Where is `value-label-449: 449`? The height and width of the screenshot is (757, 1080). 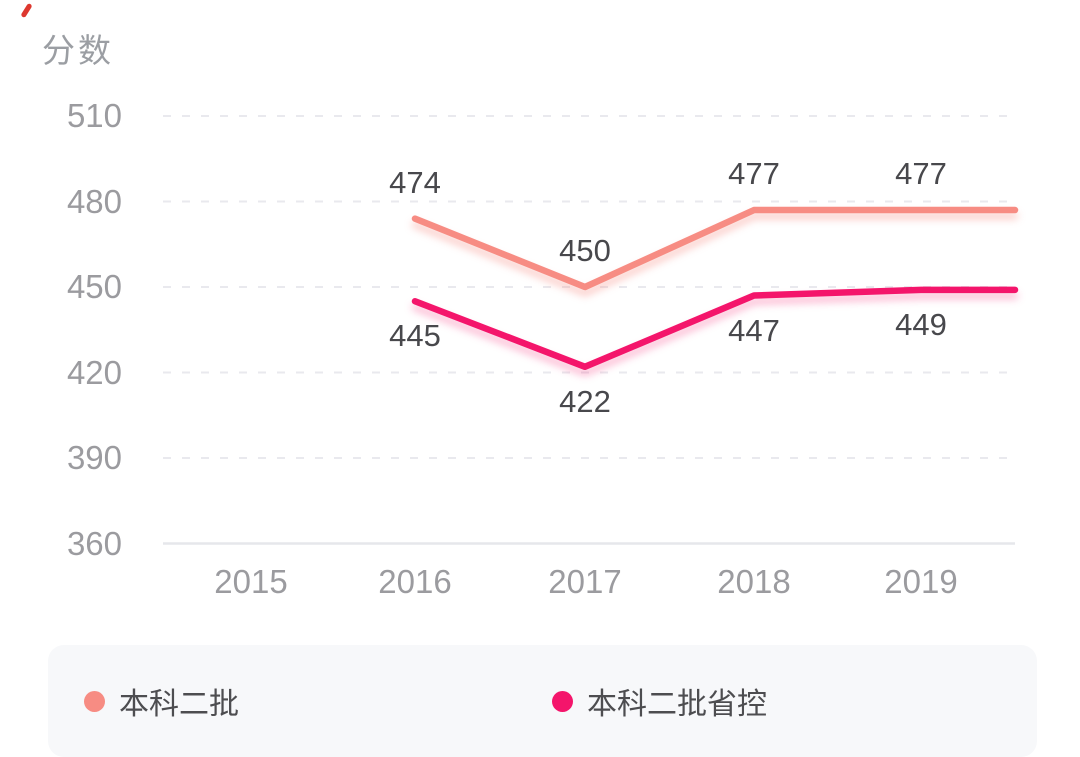 value-label-449: 449 is located at coordinates (921, 324).